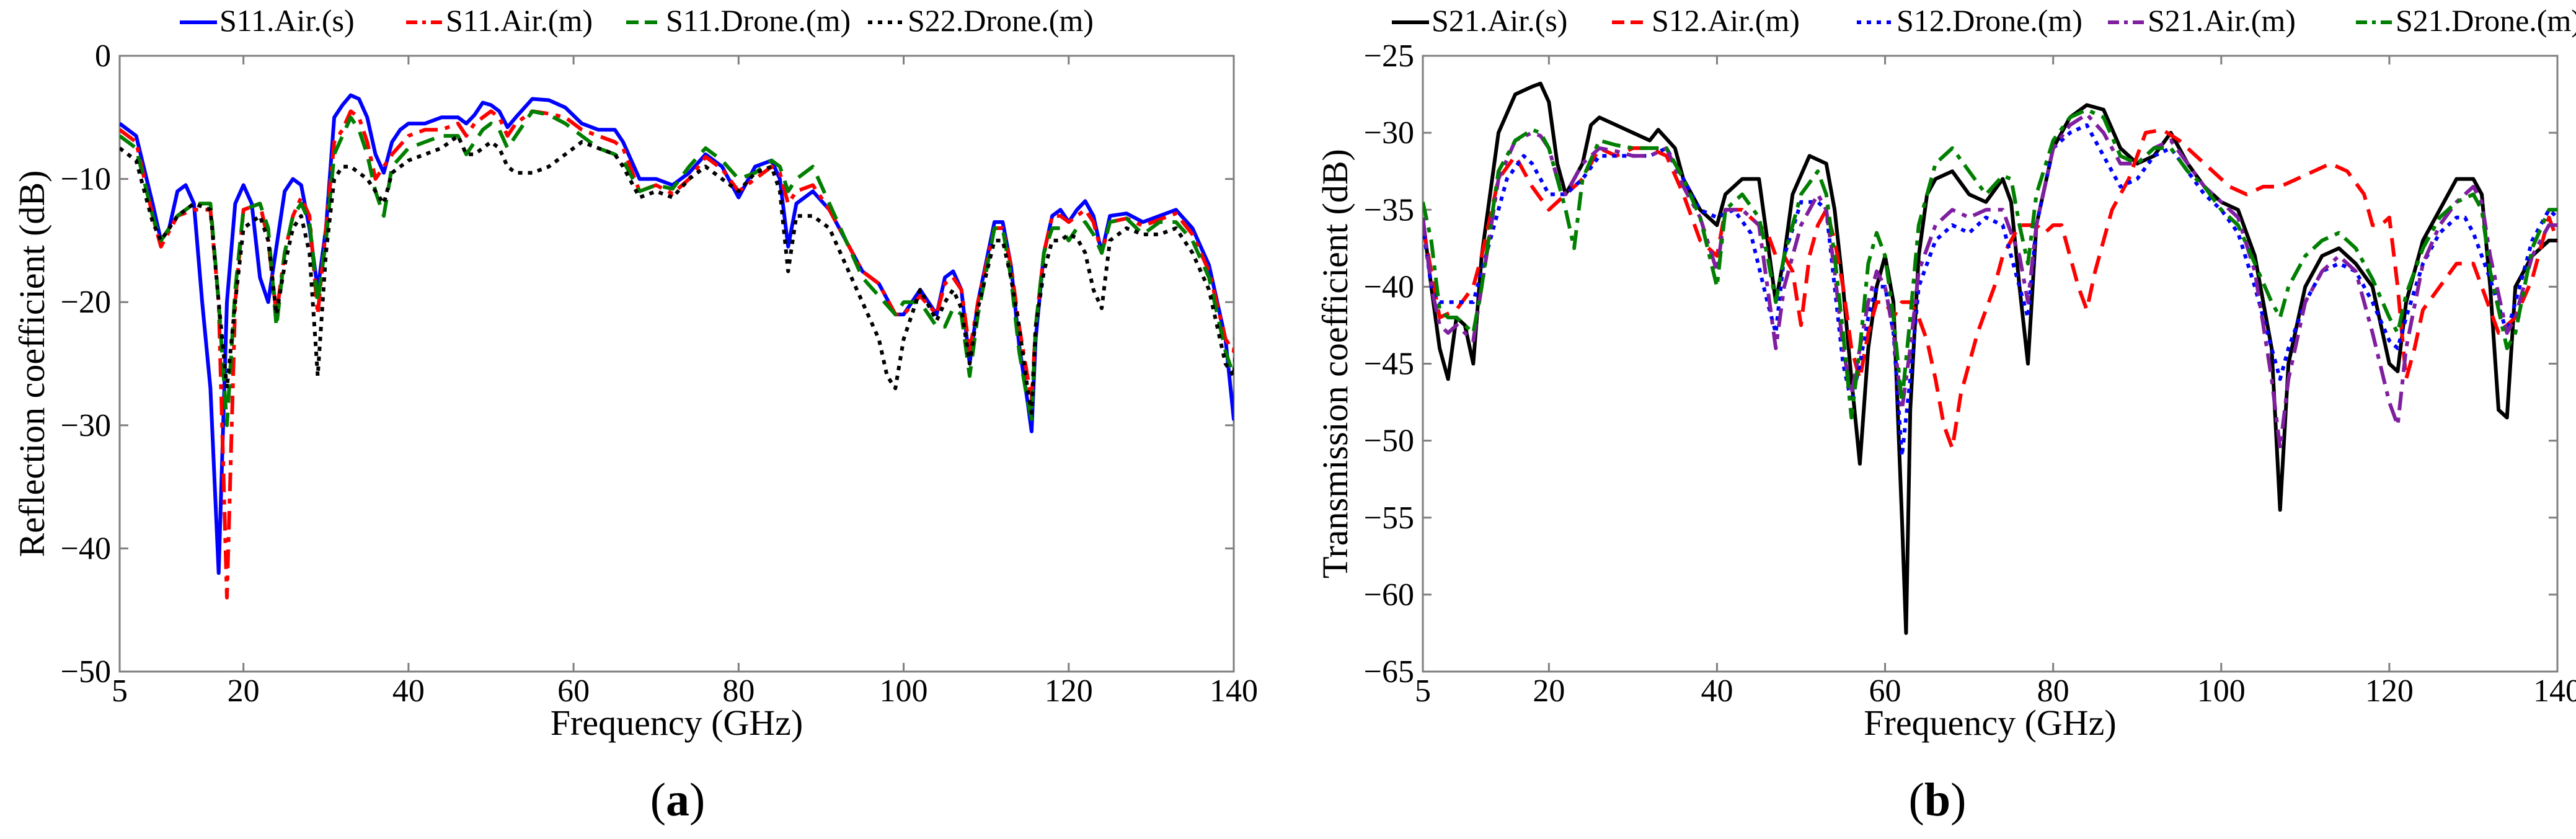 This screenshot has height=839, width=2576. I want to click on chart0-y-tick-label: −20, so click(86, 302).